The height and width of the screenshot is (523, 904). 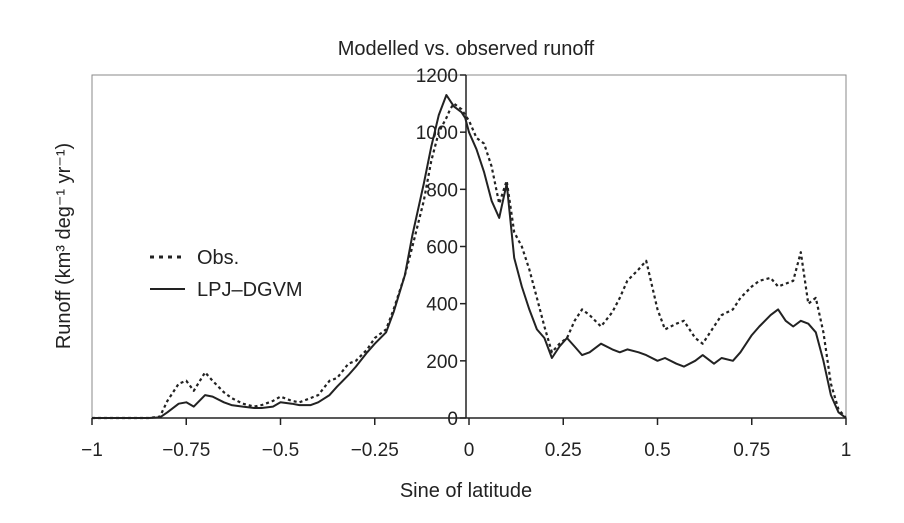 I want to click on legend-label-lpj: LPJ–DGVM, so click(x=250, y=290).